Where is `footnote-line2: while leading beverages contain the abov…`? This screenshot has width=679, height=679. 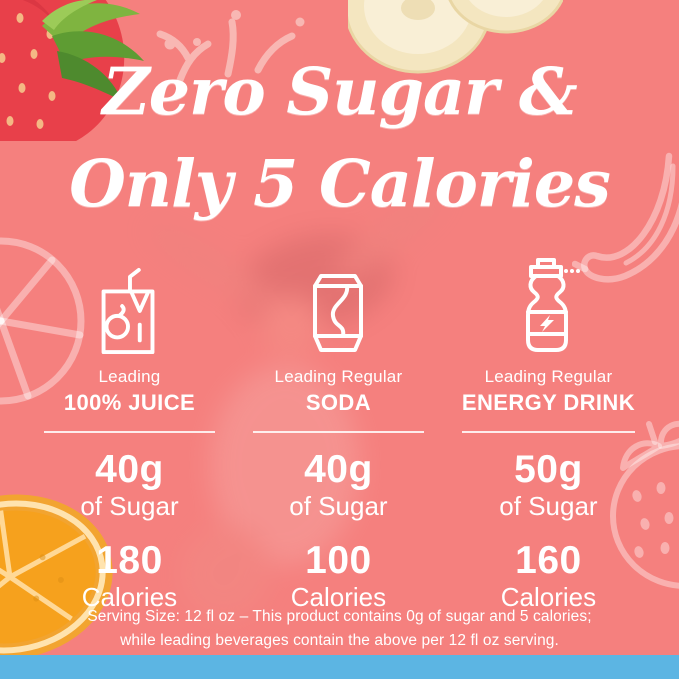 footnote-line2: while leading beverages contain the abov… is located at coordinates (339, 640).